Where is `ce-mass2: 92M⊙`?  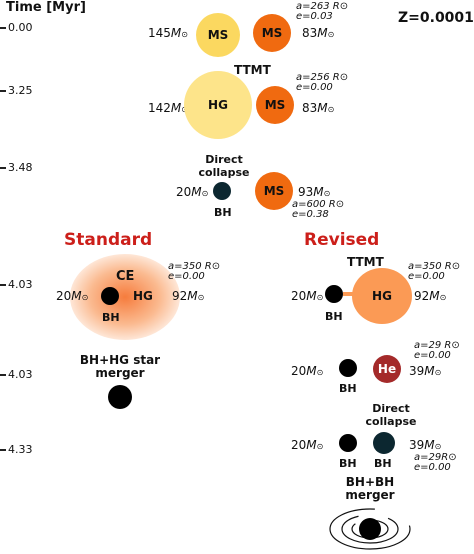
ce-mass2: 92M⊙ is located at coordinates (188, 296).